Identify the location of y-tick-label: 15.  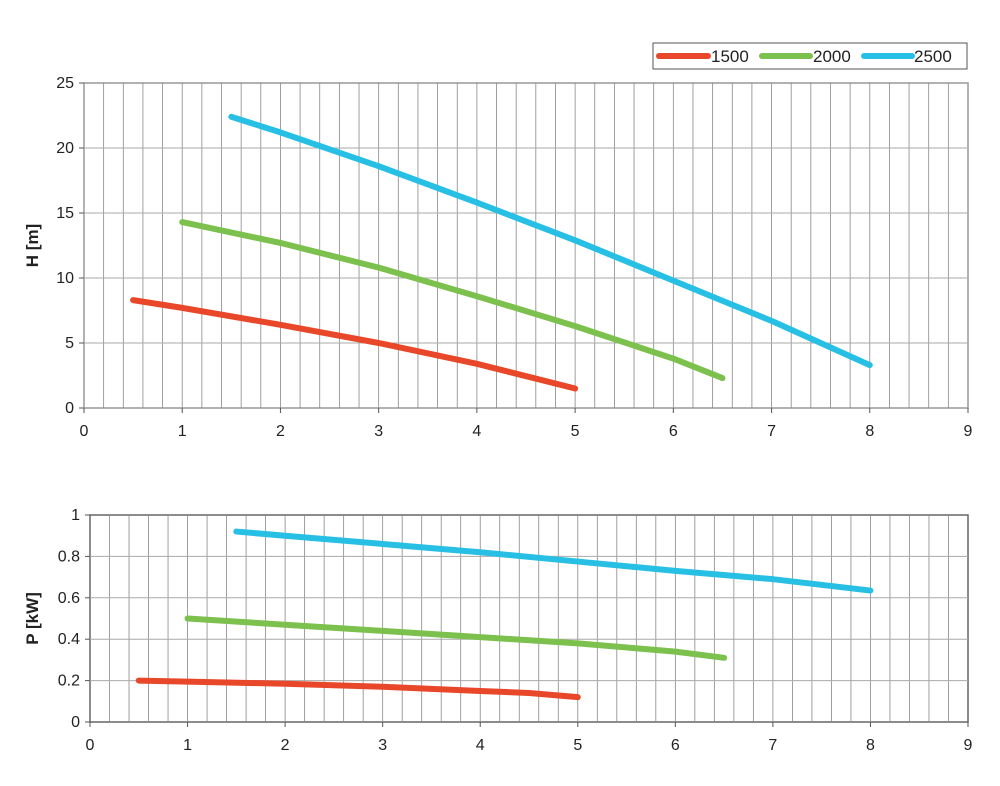
(65, 213).